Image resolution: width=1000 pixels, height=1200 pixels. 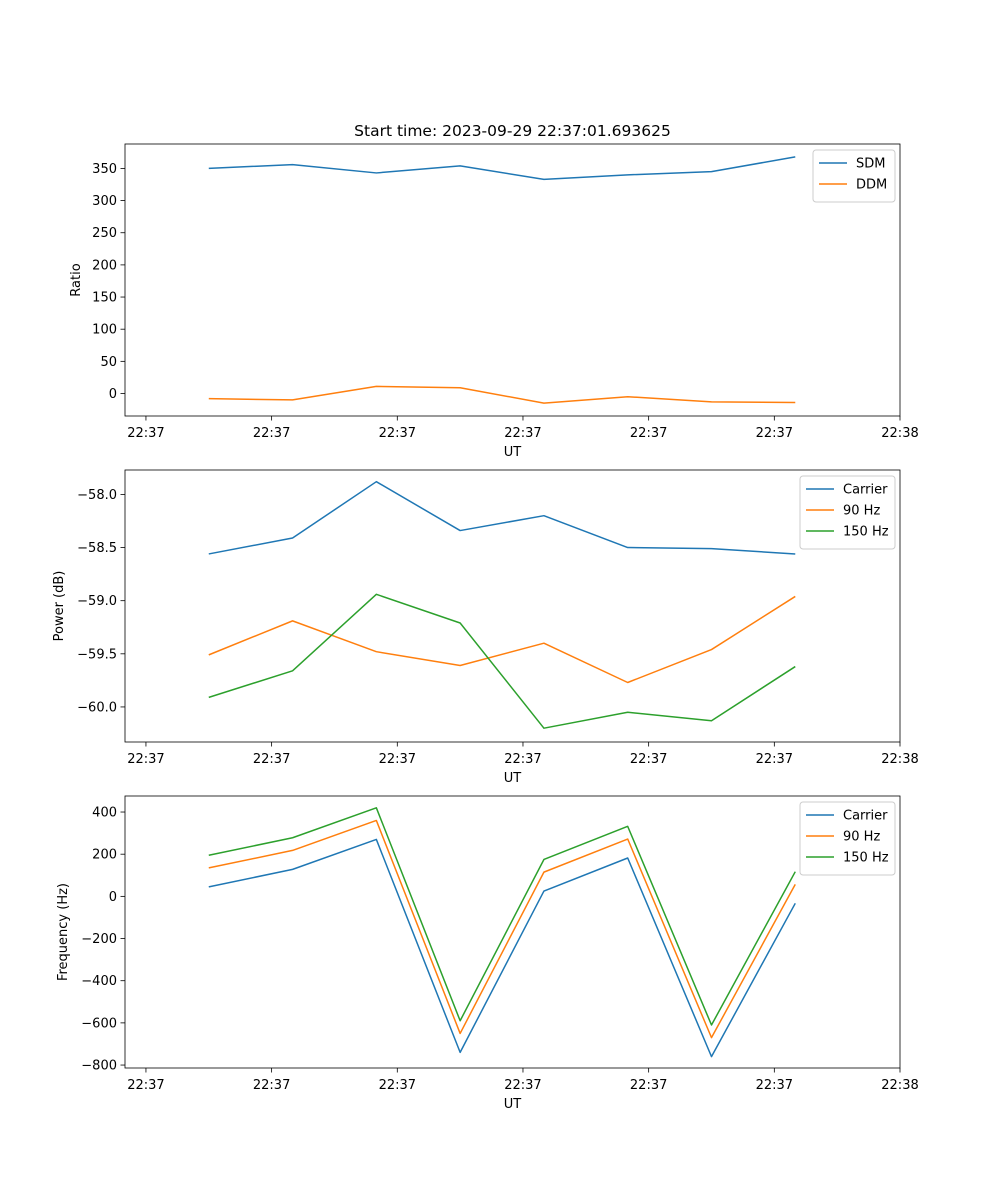 I want to click on y-tick-label: −58.5, so click(x=97, y=548).